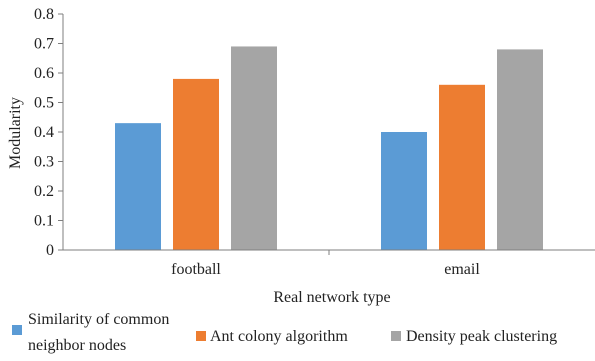  Describe the element at coordinates (196, 164) in the screenshot. I see `bar-ant-colony-football` at that location.